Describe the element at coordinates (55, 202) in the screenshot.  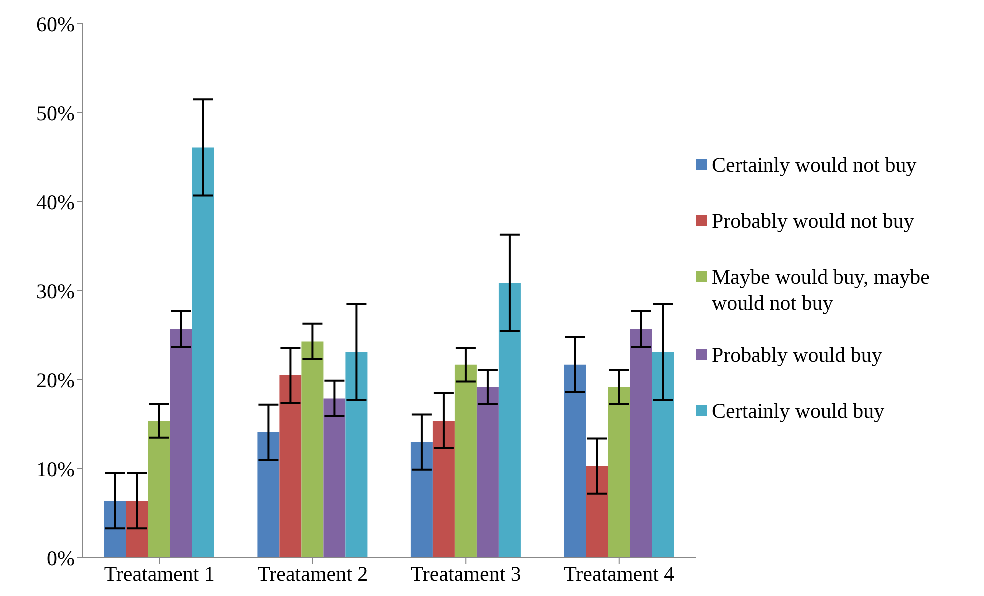
I see `y-tick-label: 40%` at that location.